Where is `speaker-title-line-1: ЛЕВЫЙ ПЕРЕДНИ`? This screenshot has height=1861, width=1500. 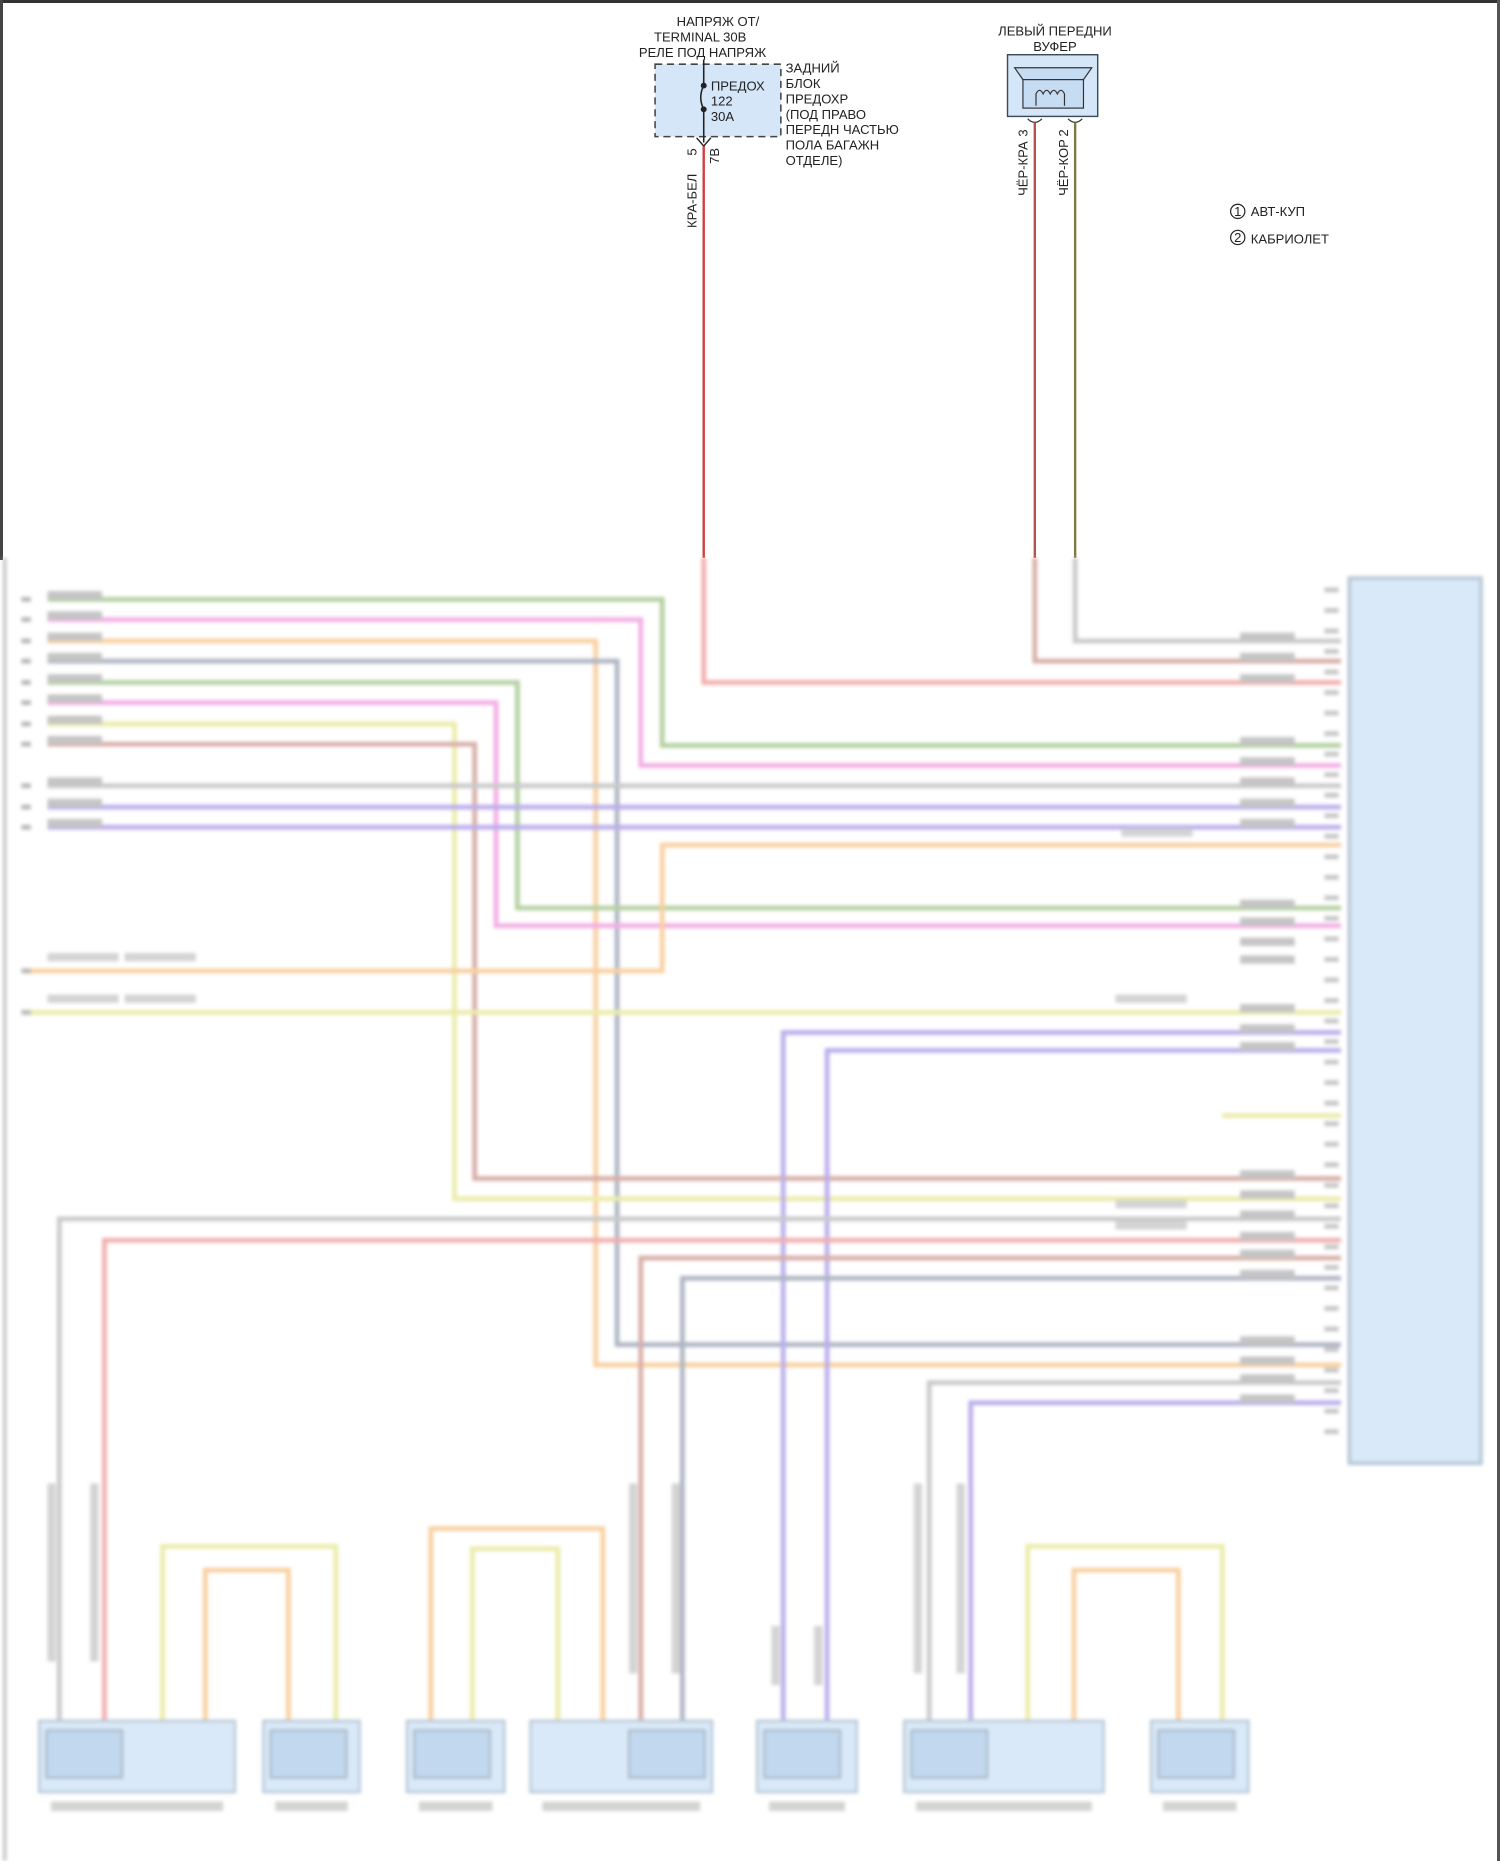 speaker-title-line-1: ЛЕВЫЙ ПЕРЕДНИ is located at coordinates (1055, 31).